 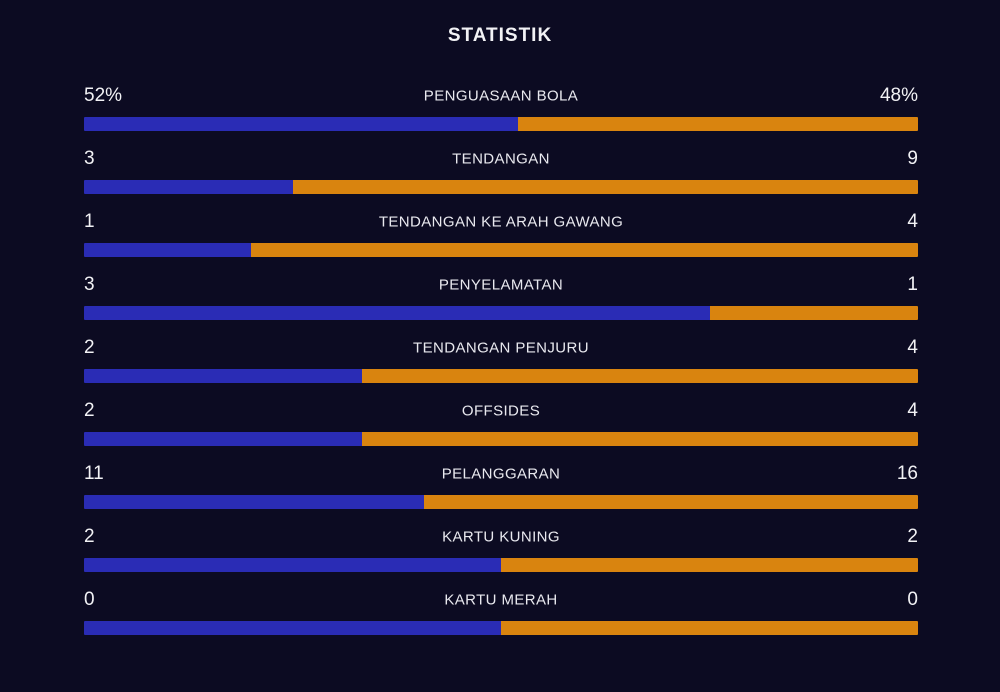 What do you see at coordinates (912, 536) in the screenshot?
I see `away-value: 2` at bounding box center [912, 536].